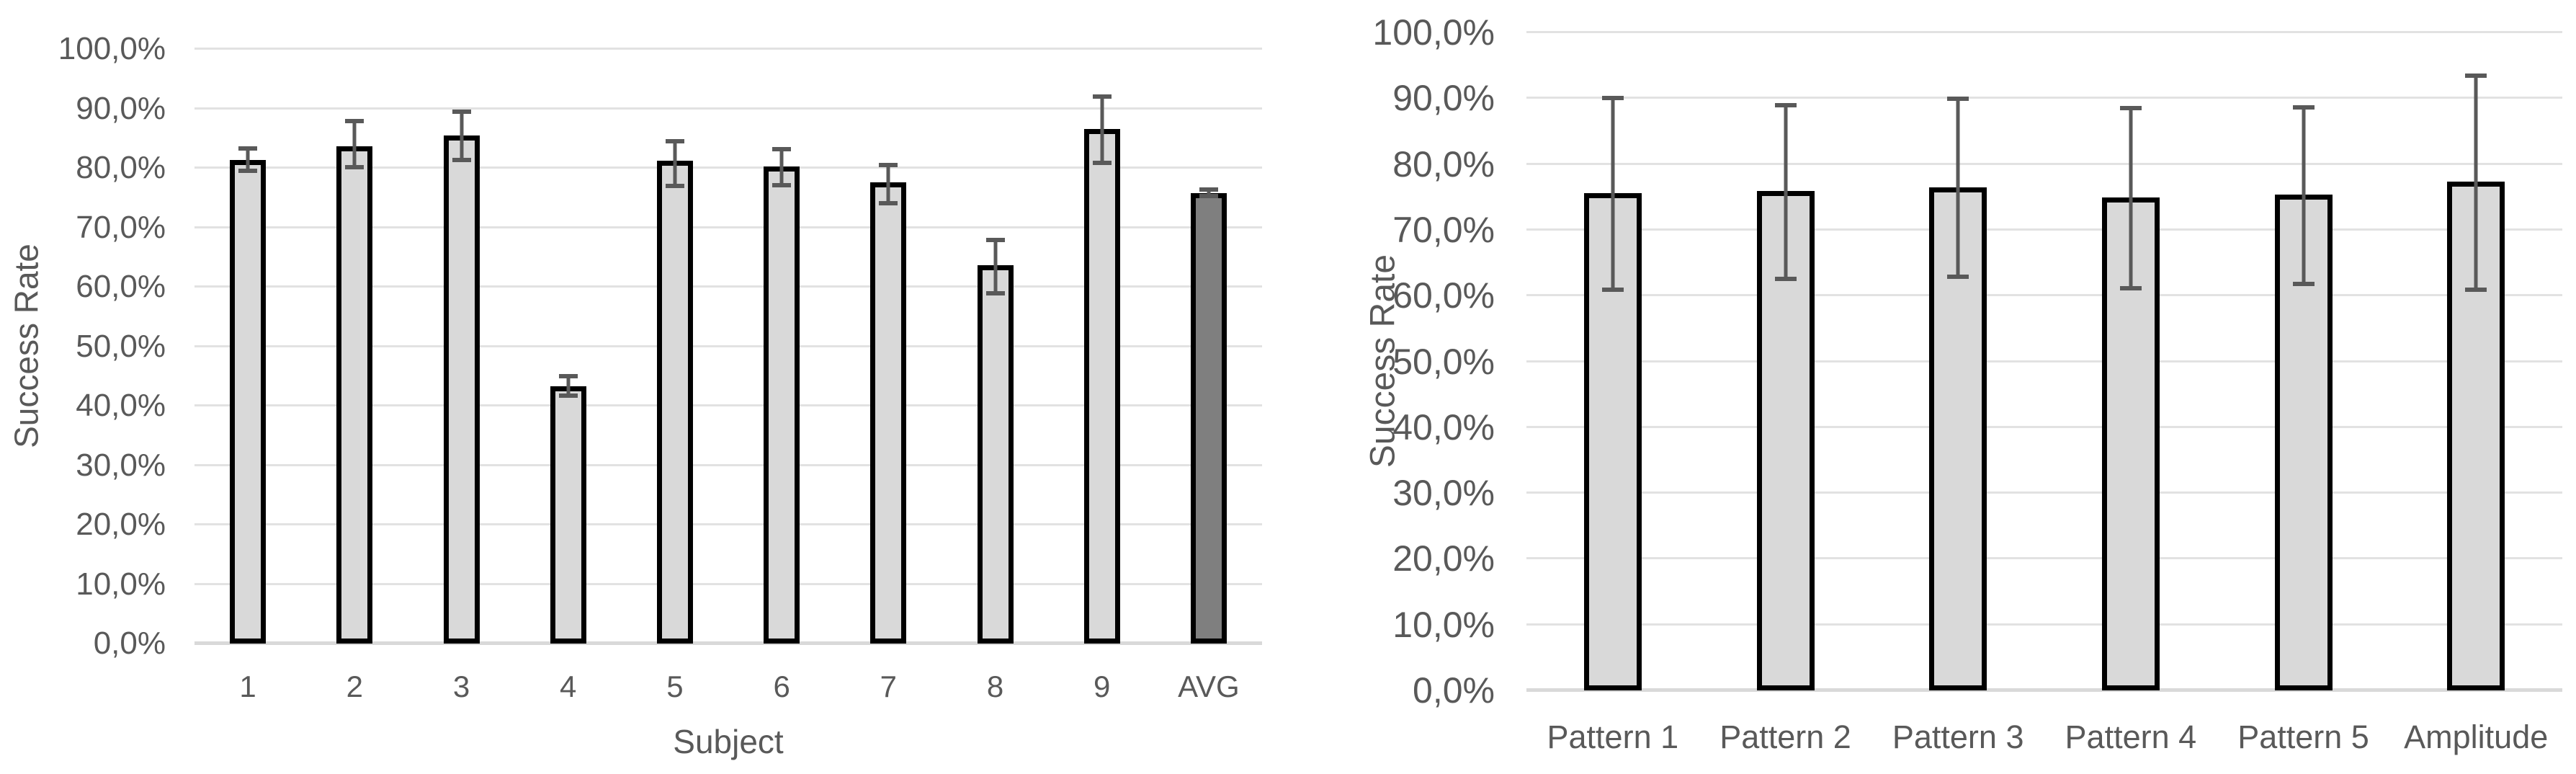 This screenshot has height=774, width=2576. I want to click on x-tick-label: 8, so click(995, 686).